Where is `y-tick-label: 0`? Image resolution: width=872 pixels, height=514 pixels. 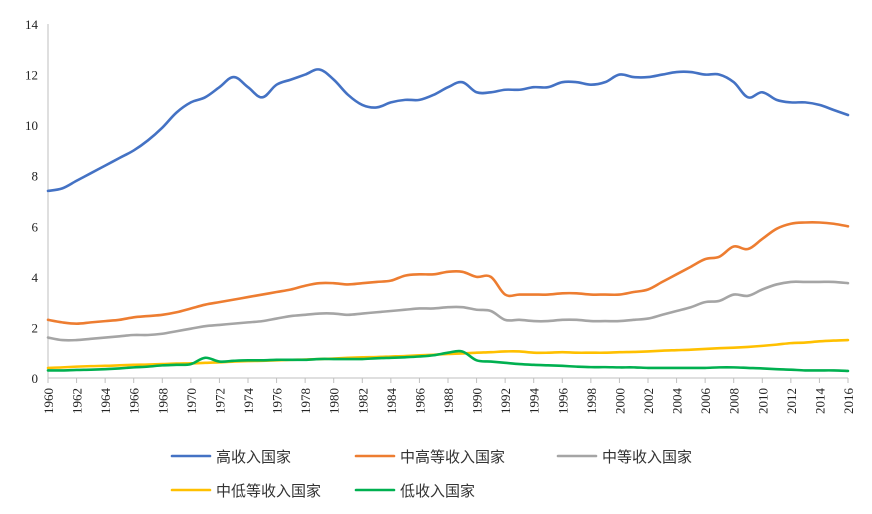
y-tick-label: 0 is located at coordinates (35, 378).